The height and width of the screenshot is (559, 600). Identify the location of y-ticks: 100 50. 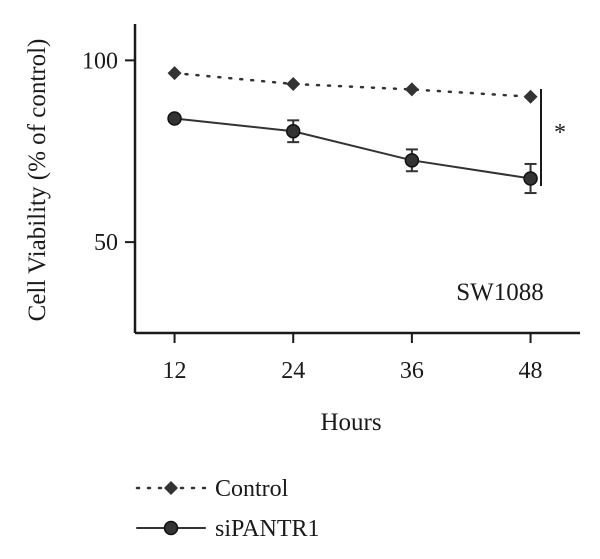
(108, 152).